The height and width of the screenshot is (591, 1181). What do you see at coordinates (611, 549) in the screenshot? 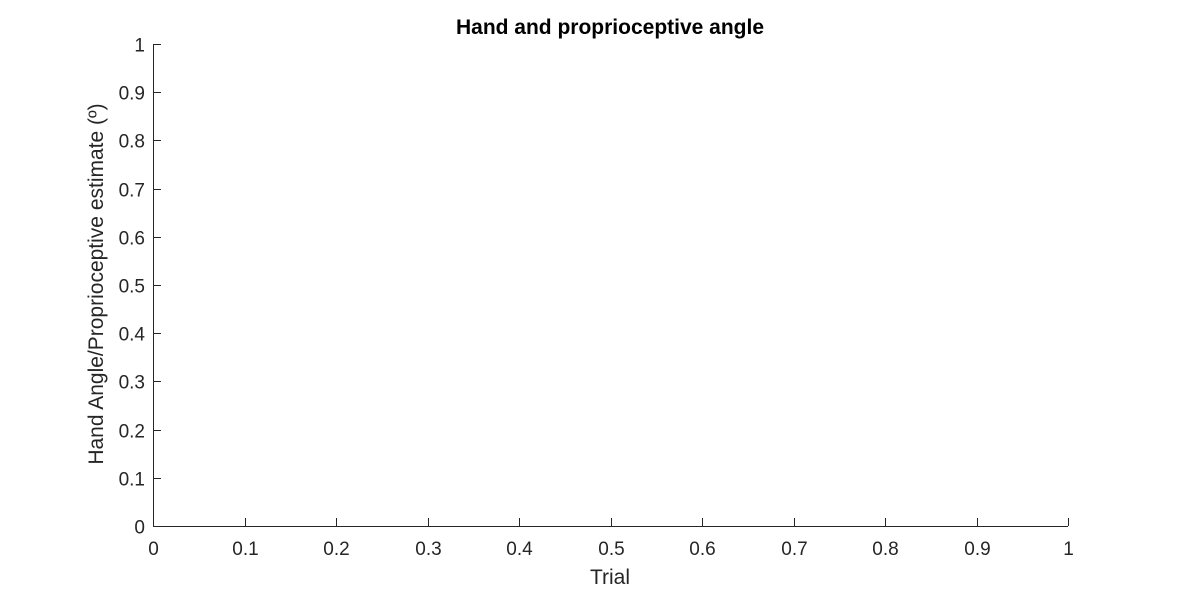
I see `x-tick-label: 0.5` at bounding box center [611, 549].